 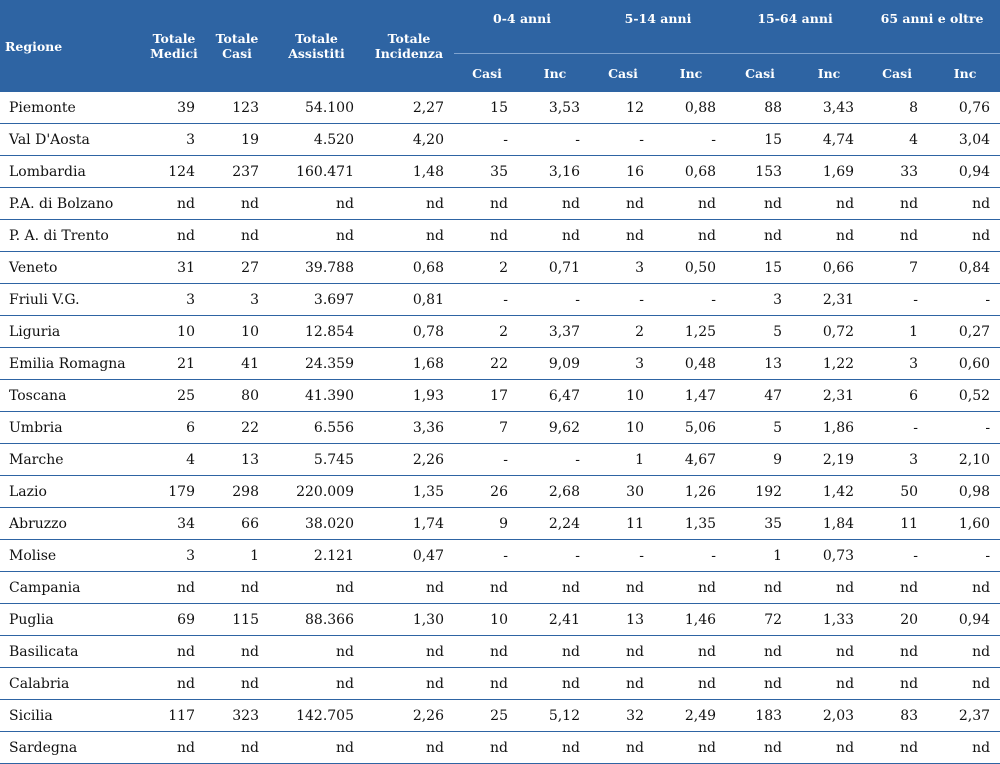 I want to click on cell-regione: Marche, so click(x=71, y=459).